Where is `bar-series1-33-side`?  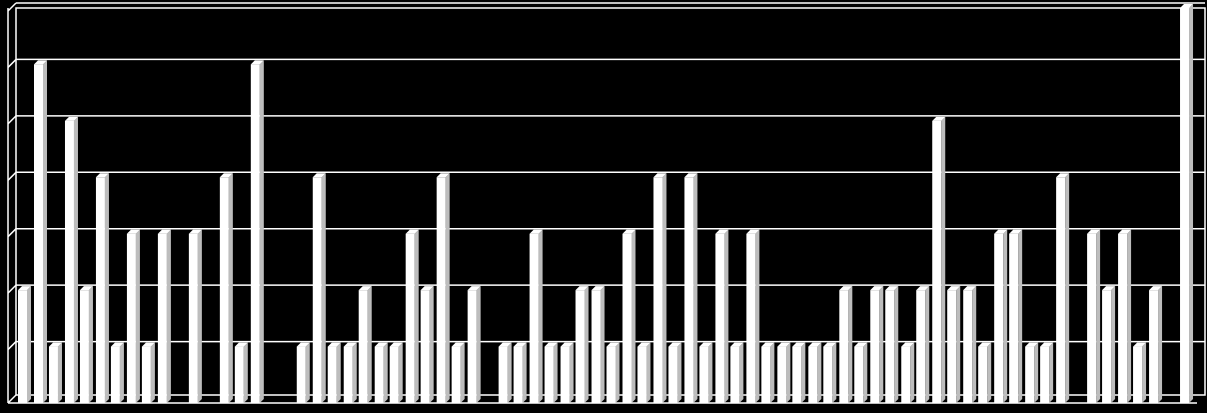
bar-series1-33-side is located at coordinates (1036, 372).